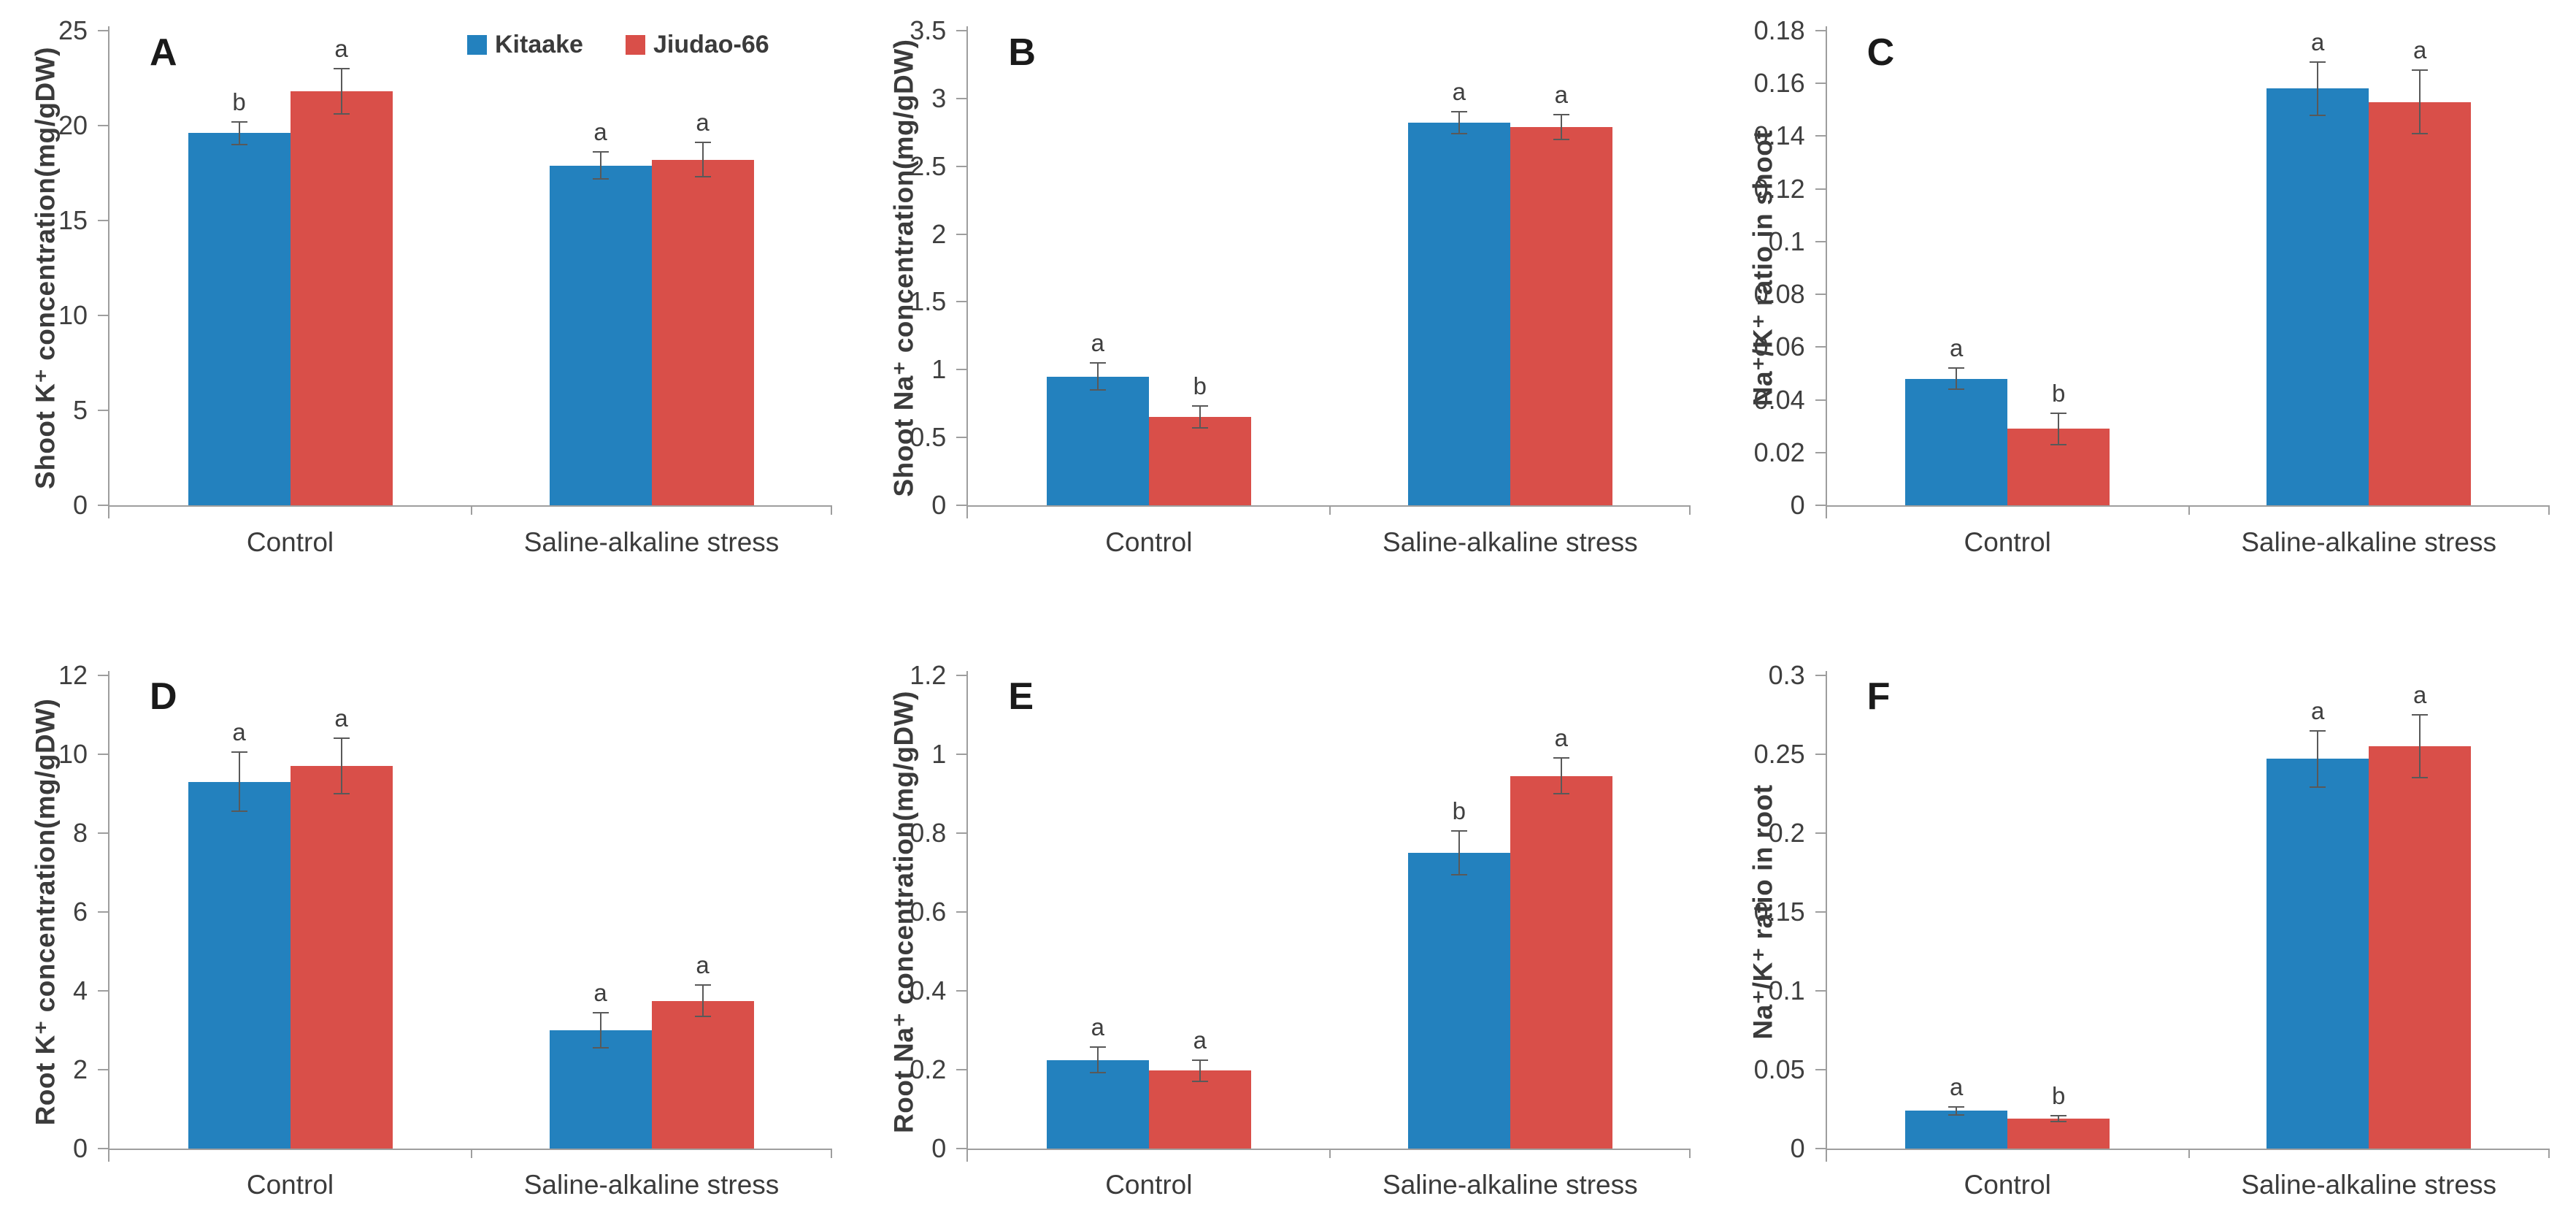 The width and height of the screenshot is (2576, 1215). What do you see at coordinates (928, 30) in the screenshot?
I see `y-tick-label: 3.5` at bounding box center [928, 30].